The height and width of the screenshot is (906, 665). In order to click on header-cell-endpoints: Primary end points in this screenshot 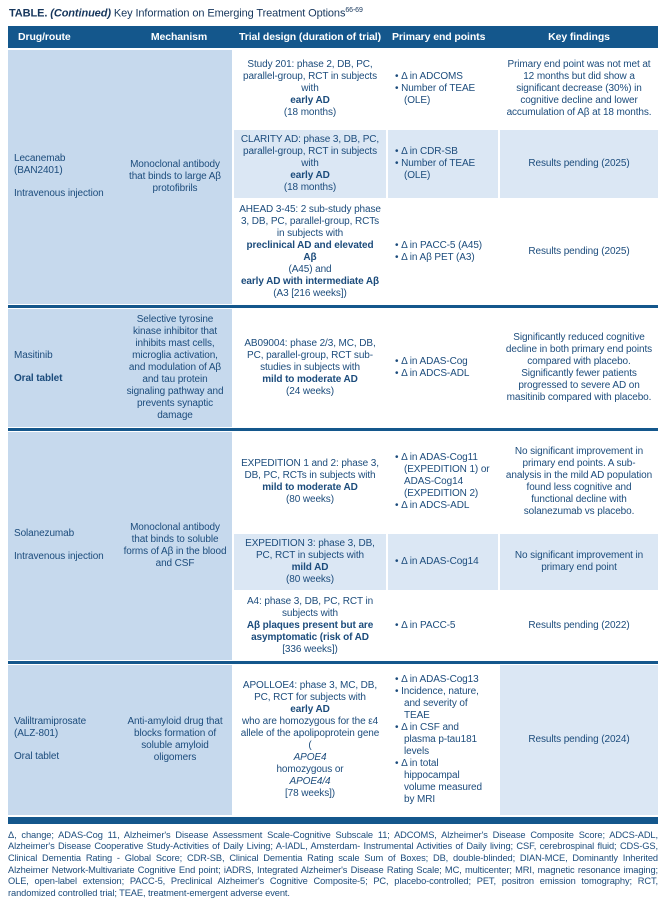, I will do `click(439, 36)`.